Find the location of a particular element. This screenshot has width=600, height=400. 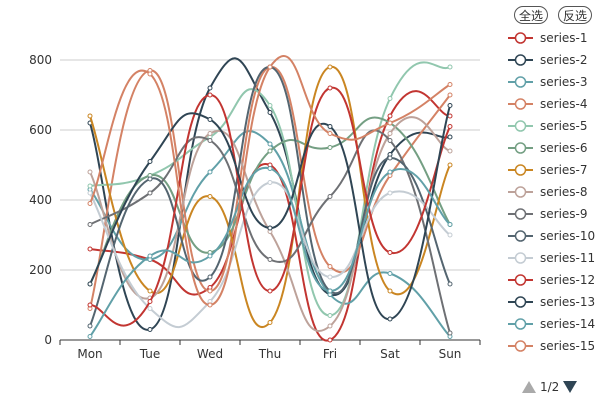

legend-item: series-14 is located at coordinates (551, 324).